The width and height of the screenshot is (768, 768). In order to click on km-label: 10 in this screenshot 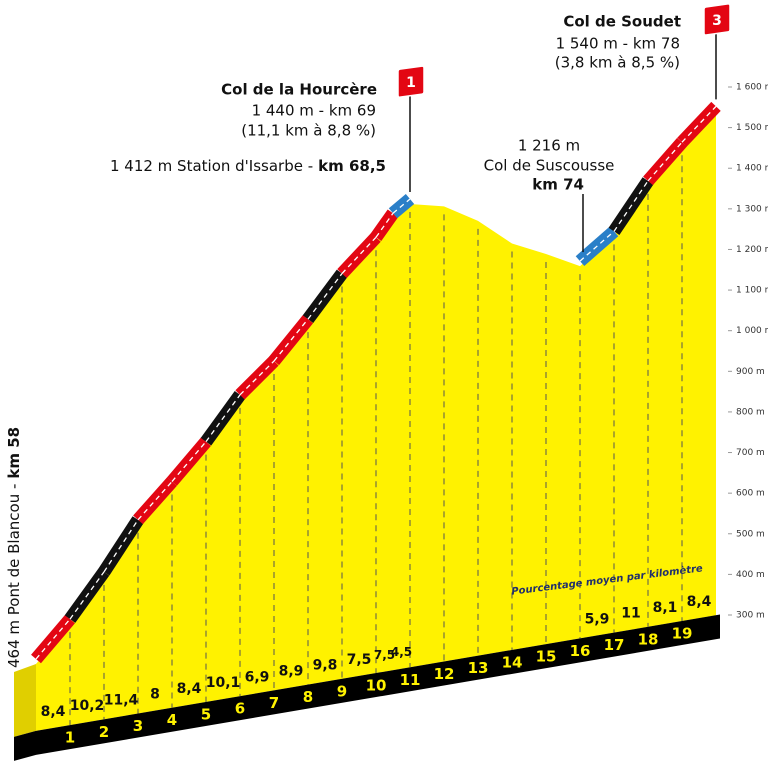, I will do `click(376, 686)`.